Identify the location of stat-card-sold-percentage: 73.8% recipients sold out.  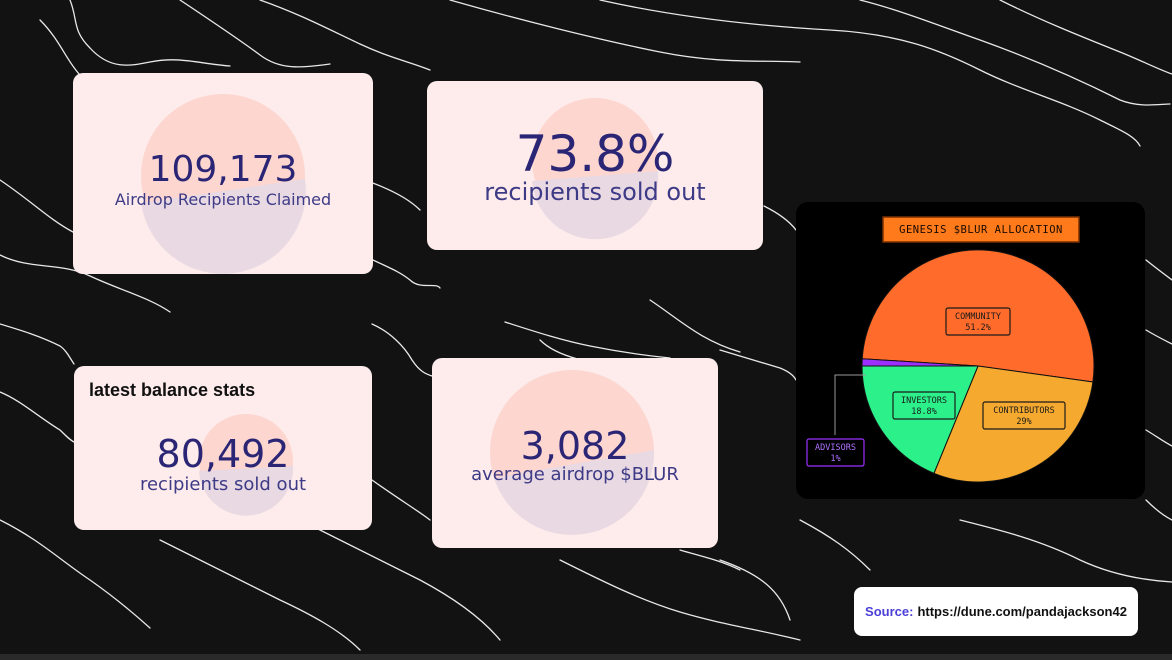
(595, 165).